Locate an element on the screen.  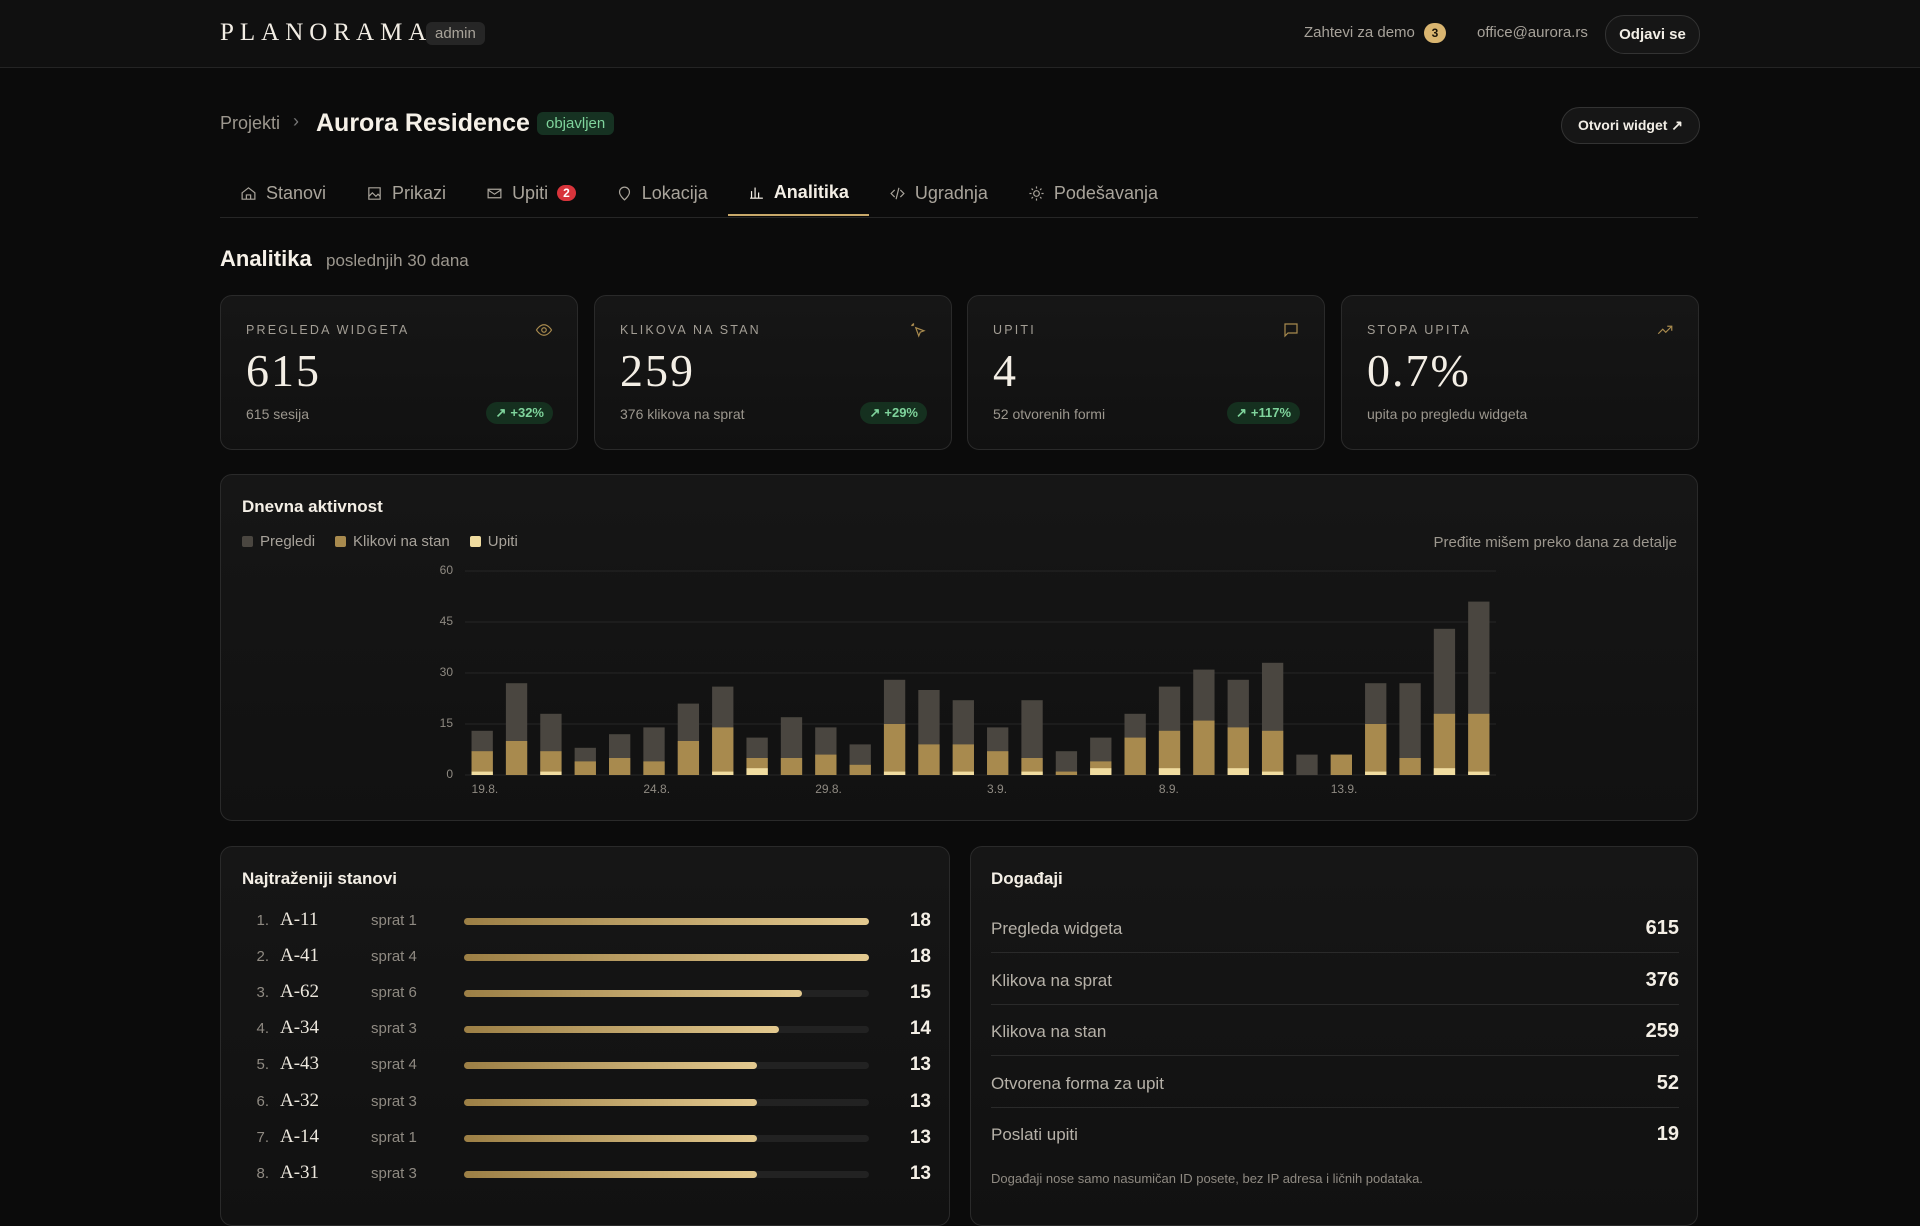
kpi-change: ↗ +117% is located at coordinates (1263, 413).